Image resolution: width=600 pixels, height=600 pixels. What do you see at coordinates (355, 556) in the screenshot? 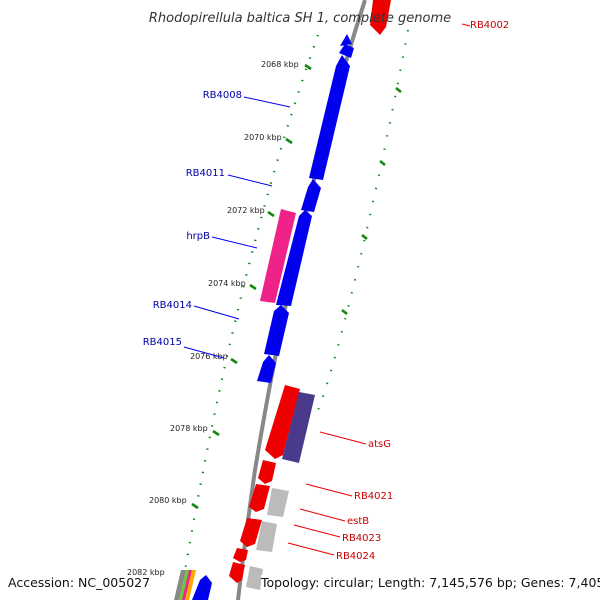
I see `gene-label-rb4024: RB4024` at bounding box center [355, 556].